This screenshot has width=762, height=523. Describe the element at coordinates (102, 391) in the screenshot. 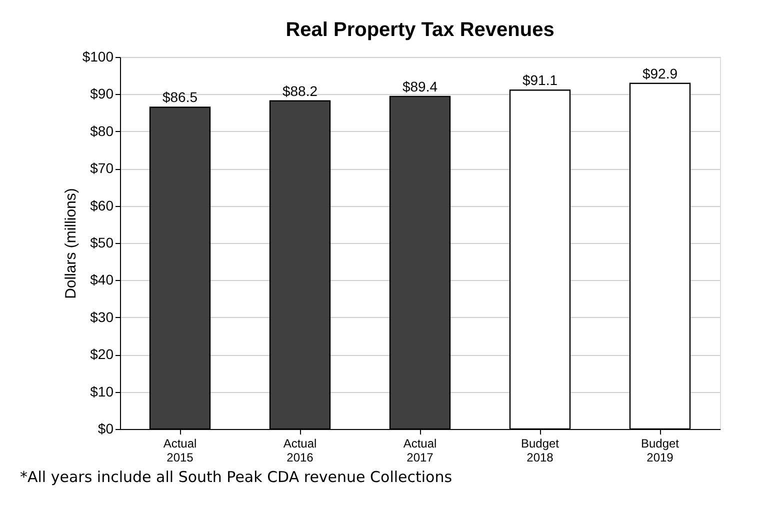

I see `y-tick-label: $10` at that location.